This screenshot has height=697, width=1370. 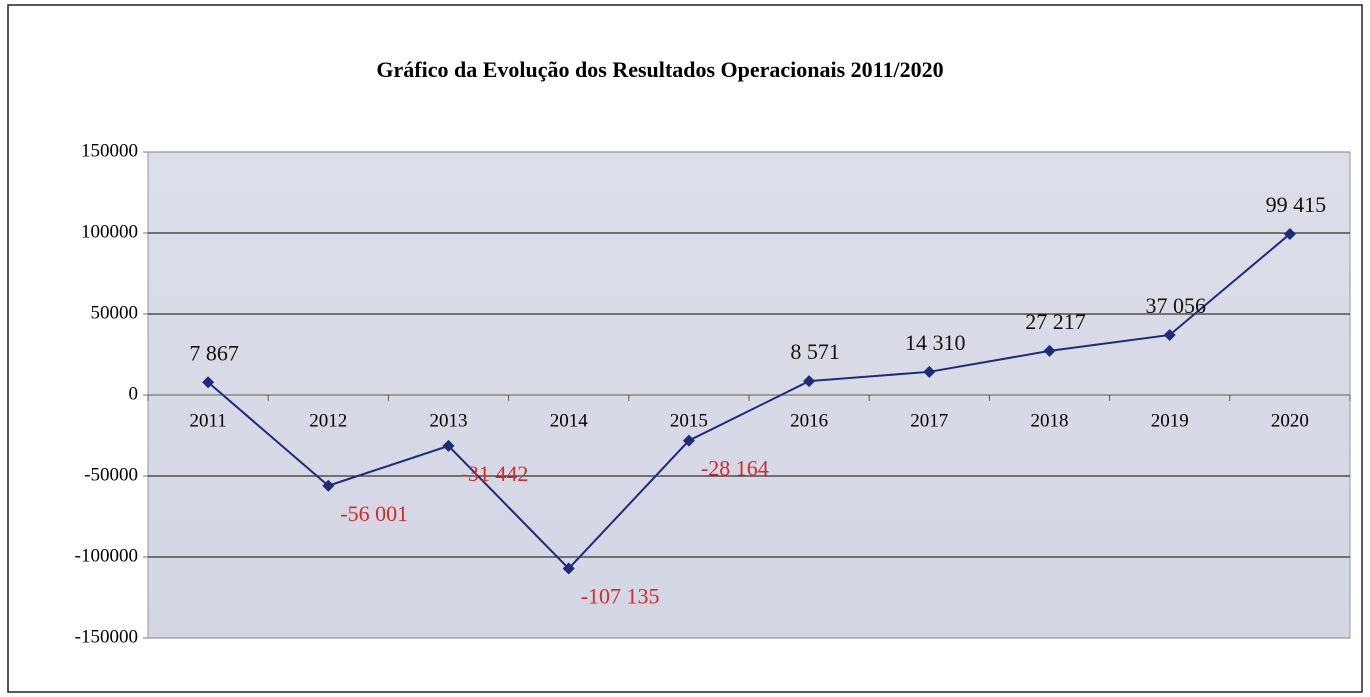 What do you see at coordinates (1050, 420) in the screenshot?
I see `x-tick-label: 2018` at bounding box center [1050, 420].